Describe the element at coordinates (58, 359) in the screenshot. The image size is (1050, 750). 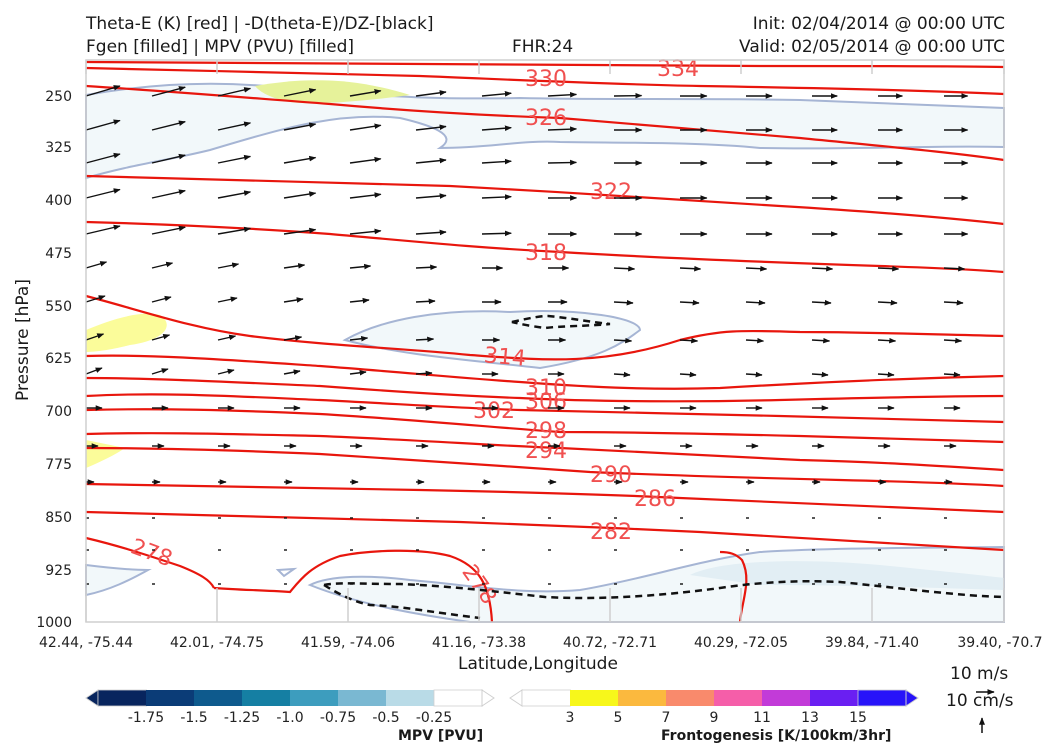
I see `y-tick-label: 625` at that location.